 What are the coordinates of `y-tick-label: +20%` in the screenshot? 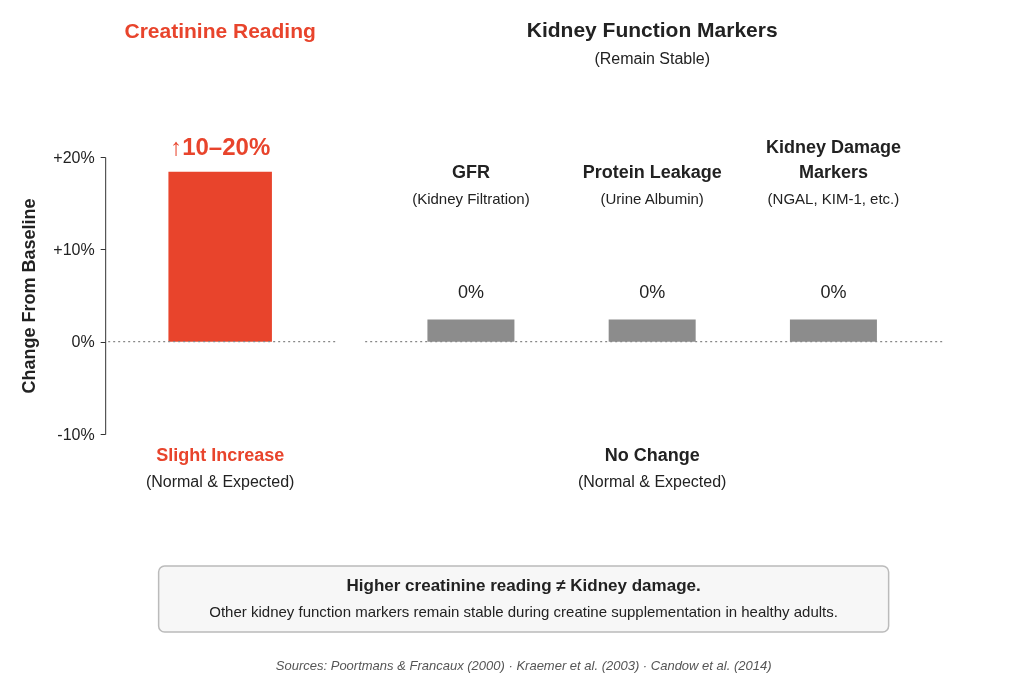 It's located at (74, 157).